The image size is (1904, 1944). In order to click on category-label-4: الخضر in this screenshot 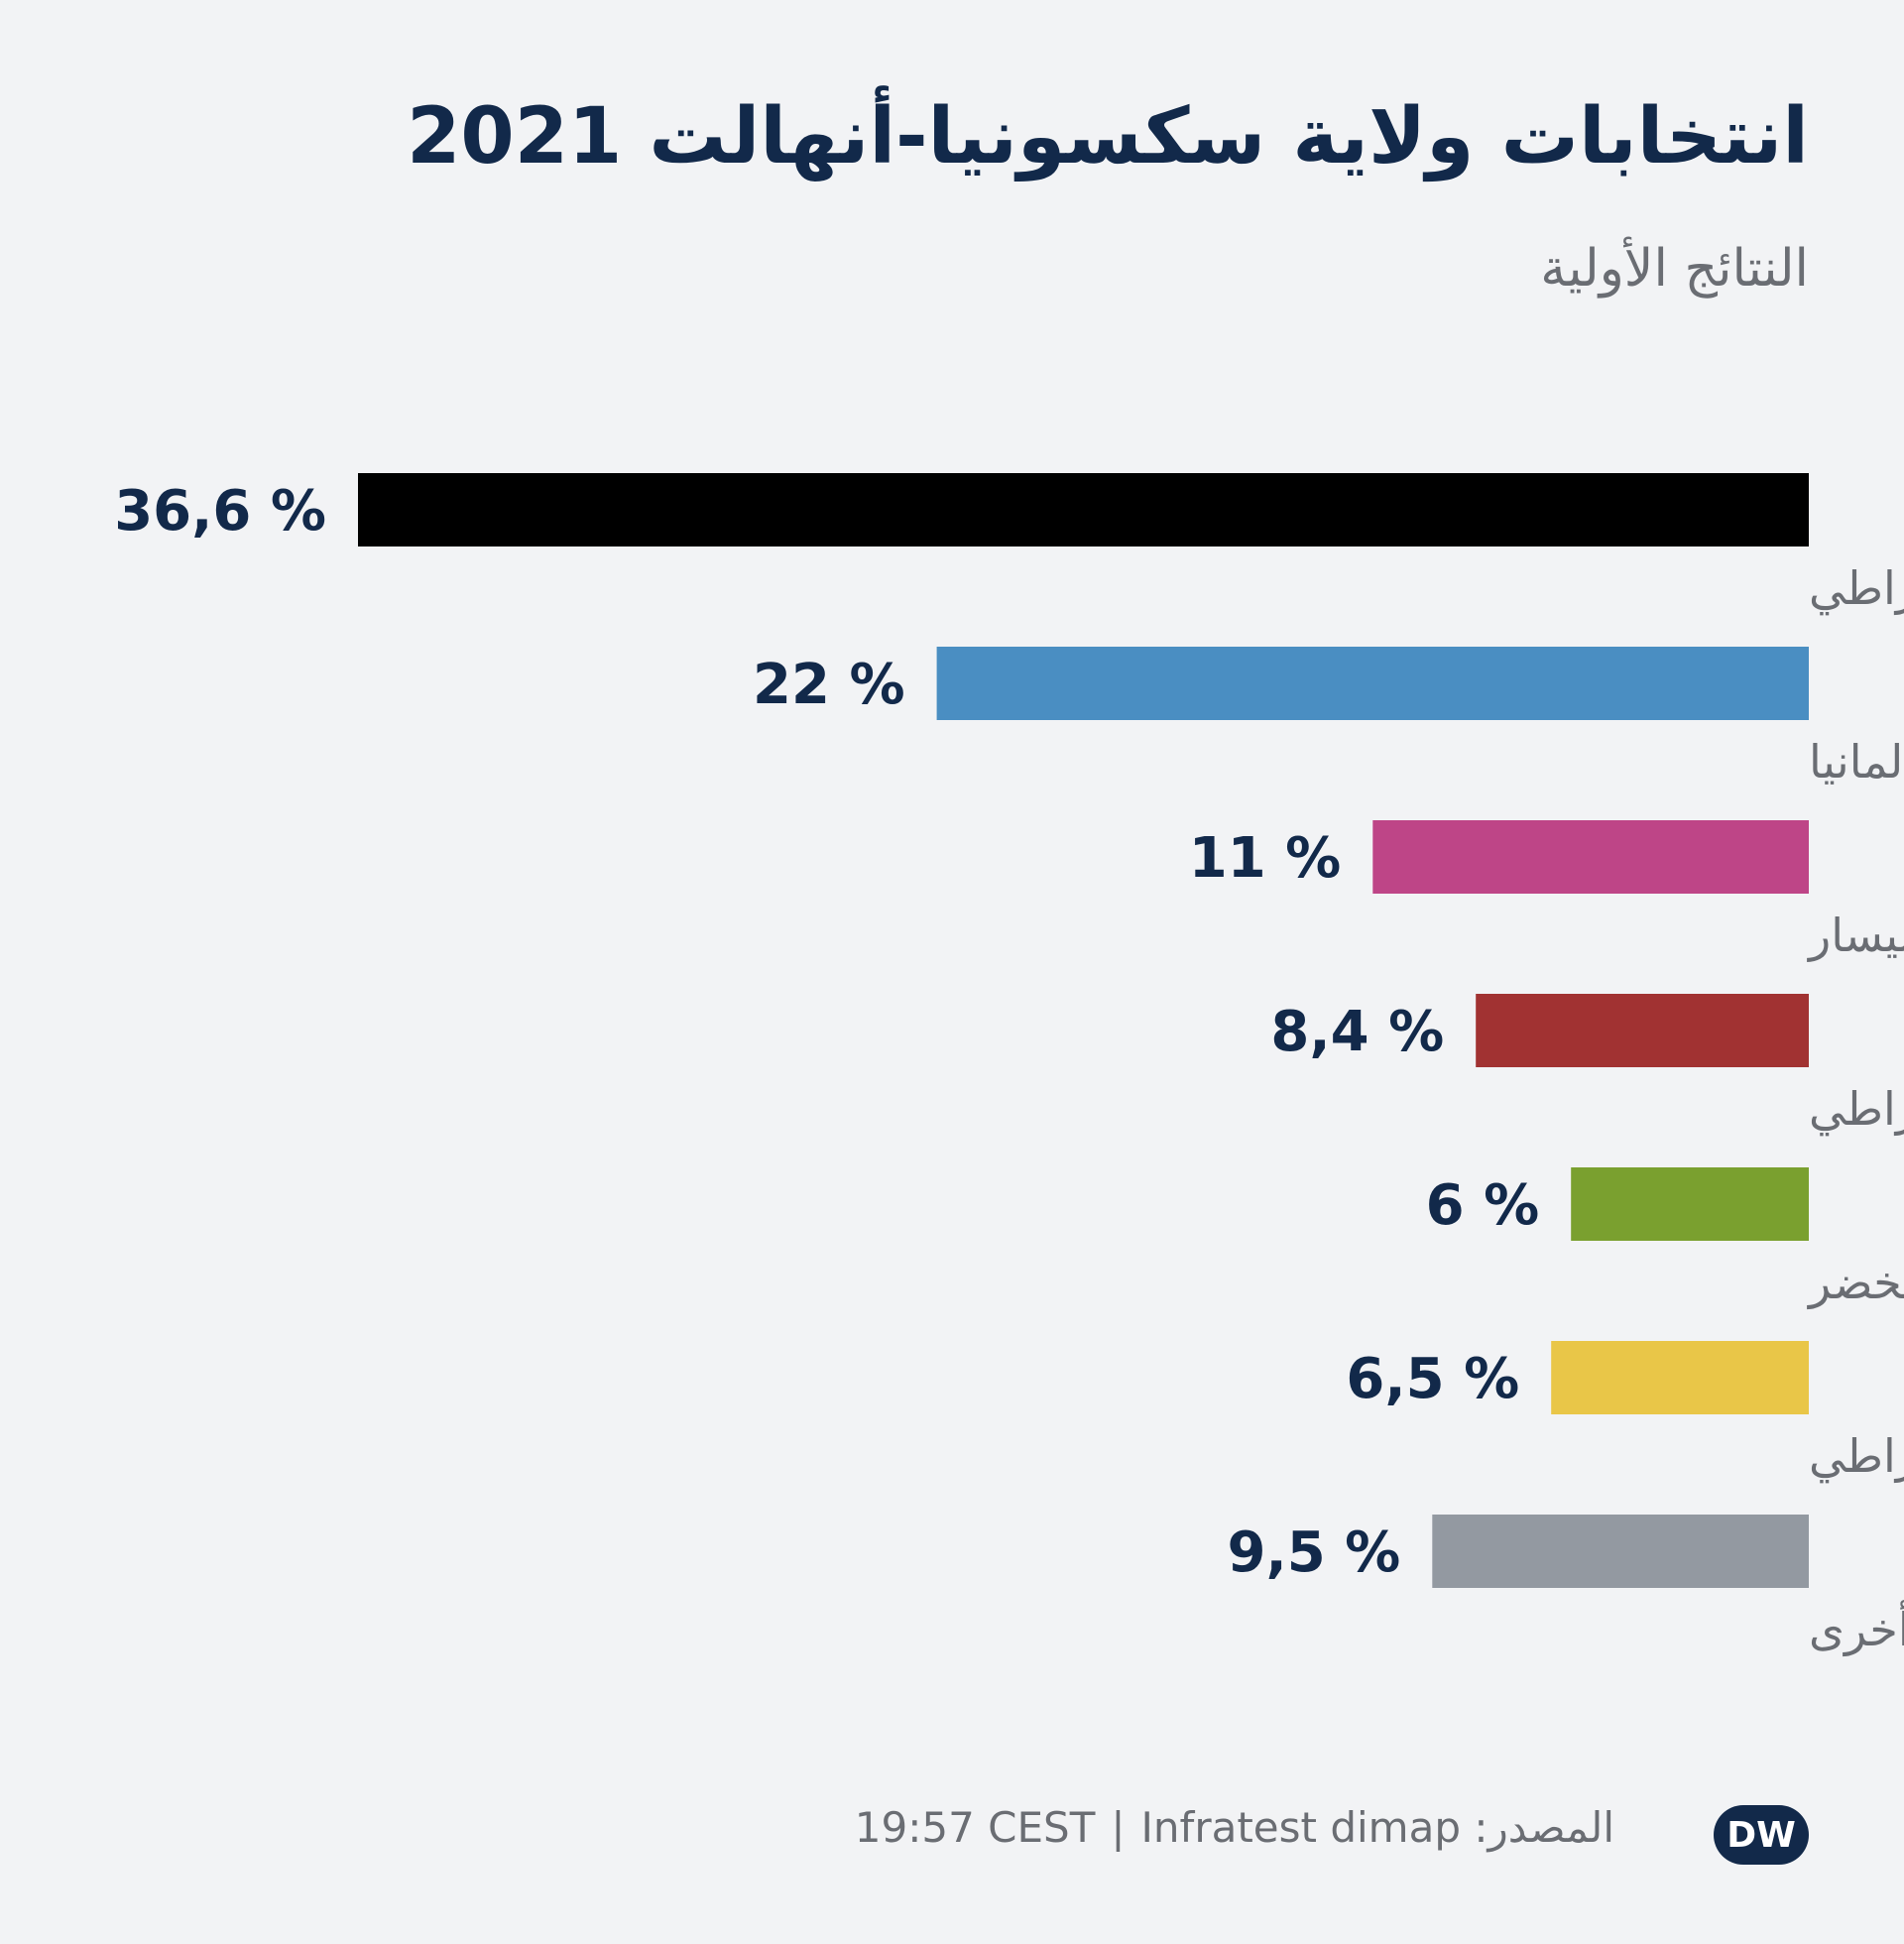, I will do `click(1855, 1283)`.